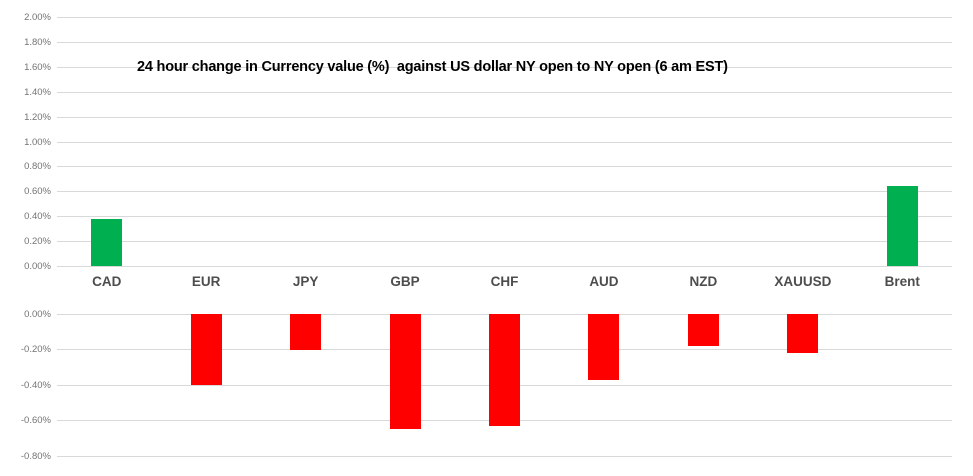 This screenshot has height=476, width=973. I want to click on bar-chf, so click(504, 370).